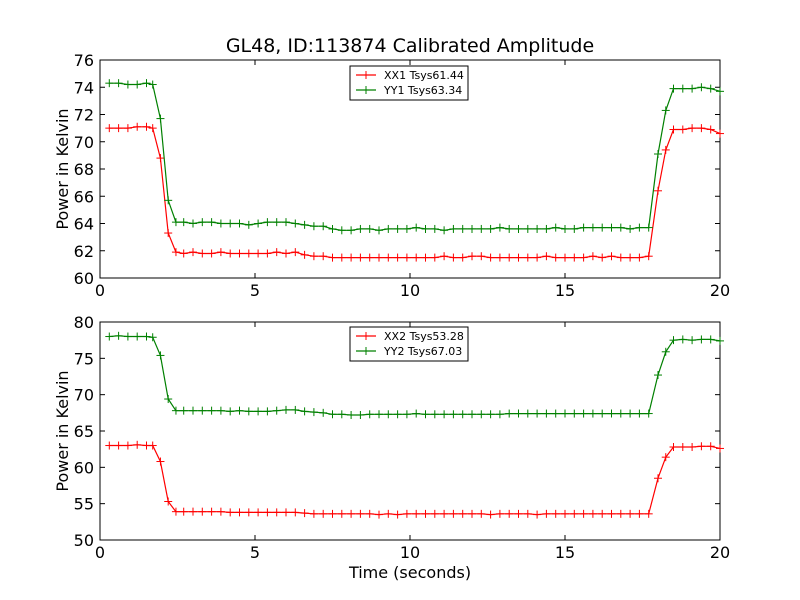 The image size is (800, 600). What do you see at coordinates (62, 430) in the screenshot?
I see `y-axis-label: Power in Kelvin` at bounding box center [62, 430].